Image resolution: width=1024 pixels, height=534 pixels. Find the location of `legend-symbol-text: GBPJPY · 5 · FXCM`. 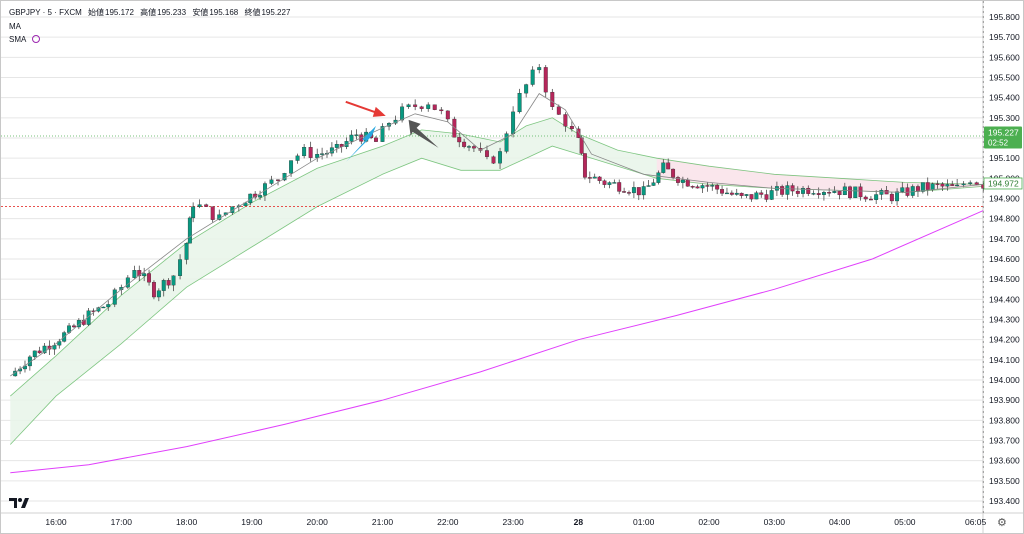

legend-symbol-text: GBPJPY · 5 · FXCM is located at coordinates (45, 12).